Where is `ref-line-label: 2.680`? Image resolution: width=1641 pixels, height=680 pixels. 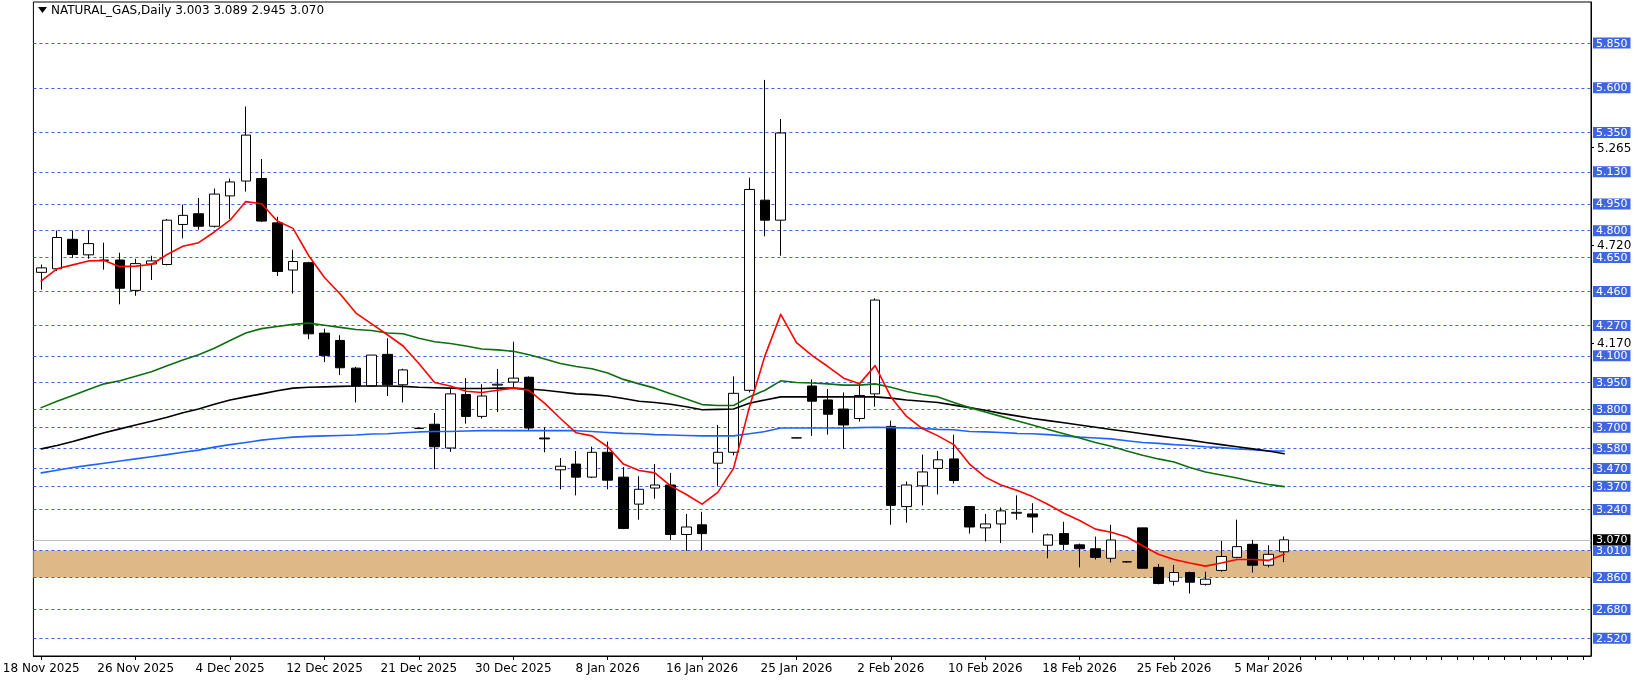
ref-line-label: 2.680 is located at coordinates (1612, 610).